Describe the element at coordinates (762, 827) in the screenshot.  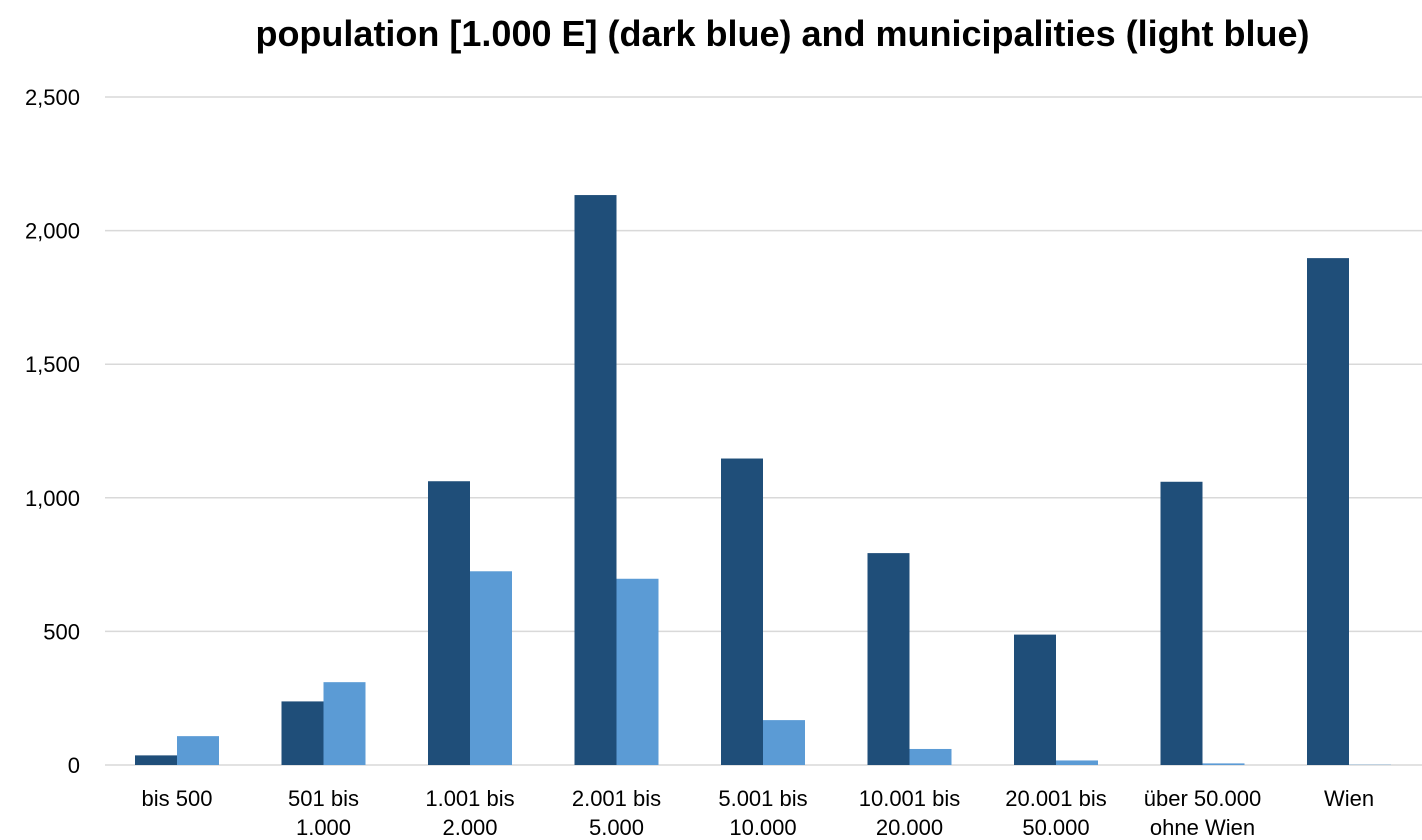
I see `x-tick-label: 10.000` at that location.